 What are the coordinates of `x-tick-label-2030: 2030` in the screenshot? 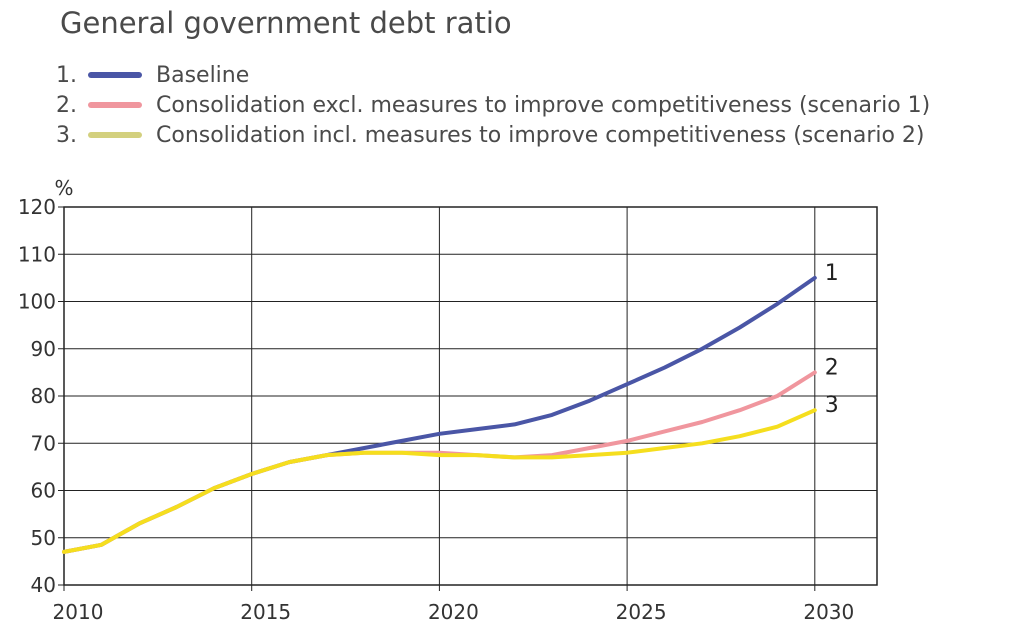 It's located at (828, 612).